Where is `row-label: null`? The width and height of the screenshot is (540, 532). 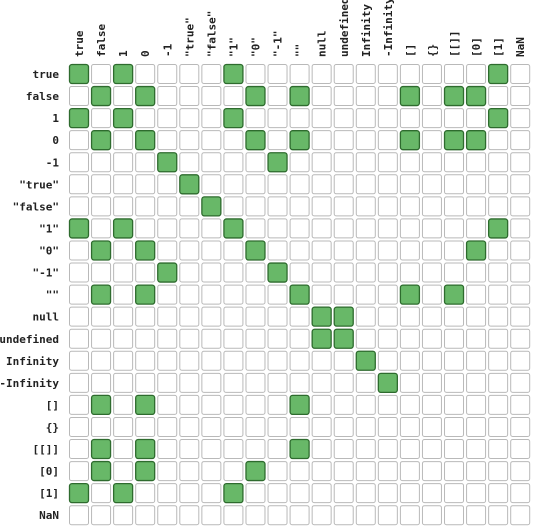 row-label: null is located at coordinates (46, 317).